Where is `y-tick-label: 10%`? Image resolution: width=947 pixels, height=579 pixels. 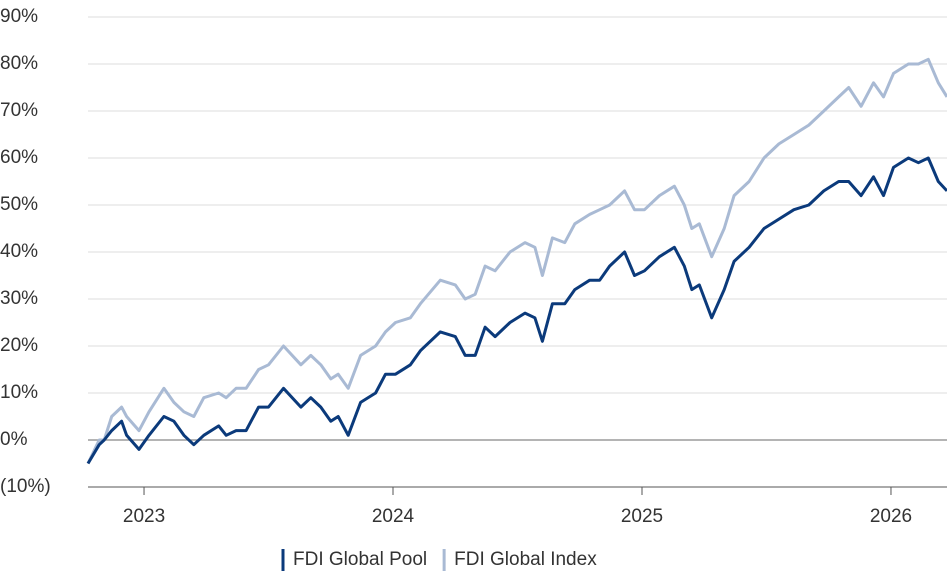 y-tick-label: 10% is located at coordinates (19, 392).